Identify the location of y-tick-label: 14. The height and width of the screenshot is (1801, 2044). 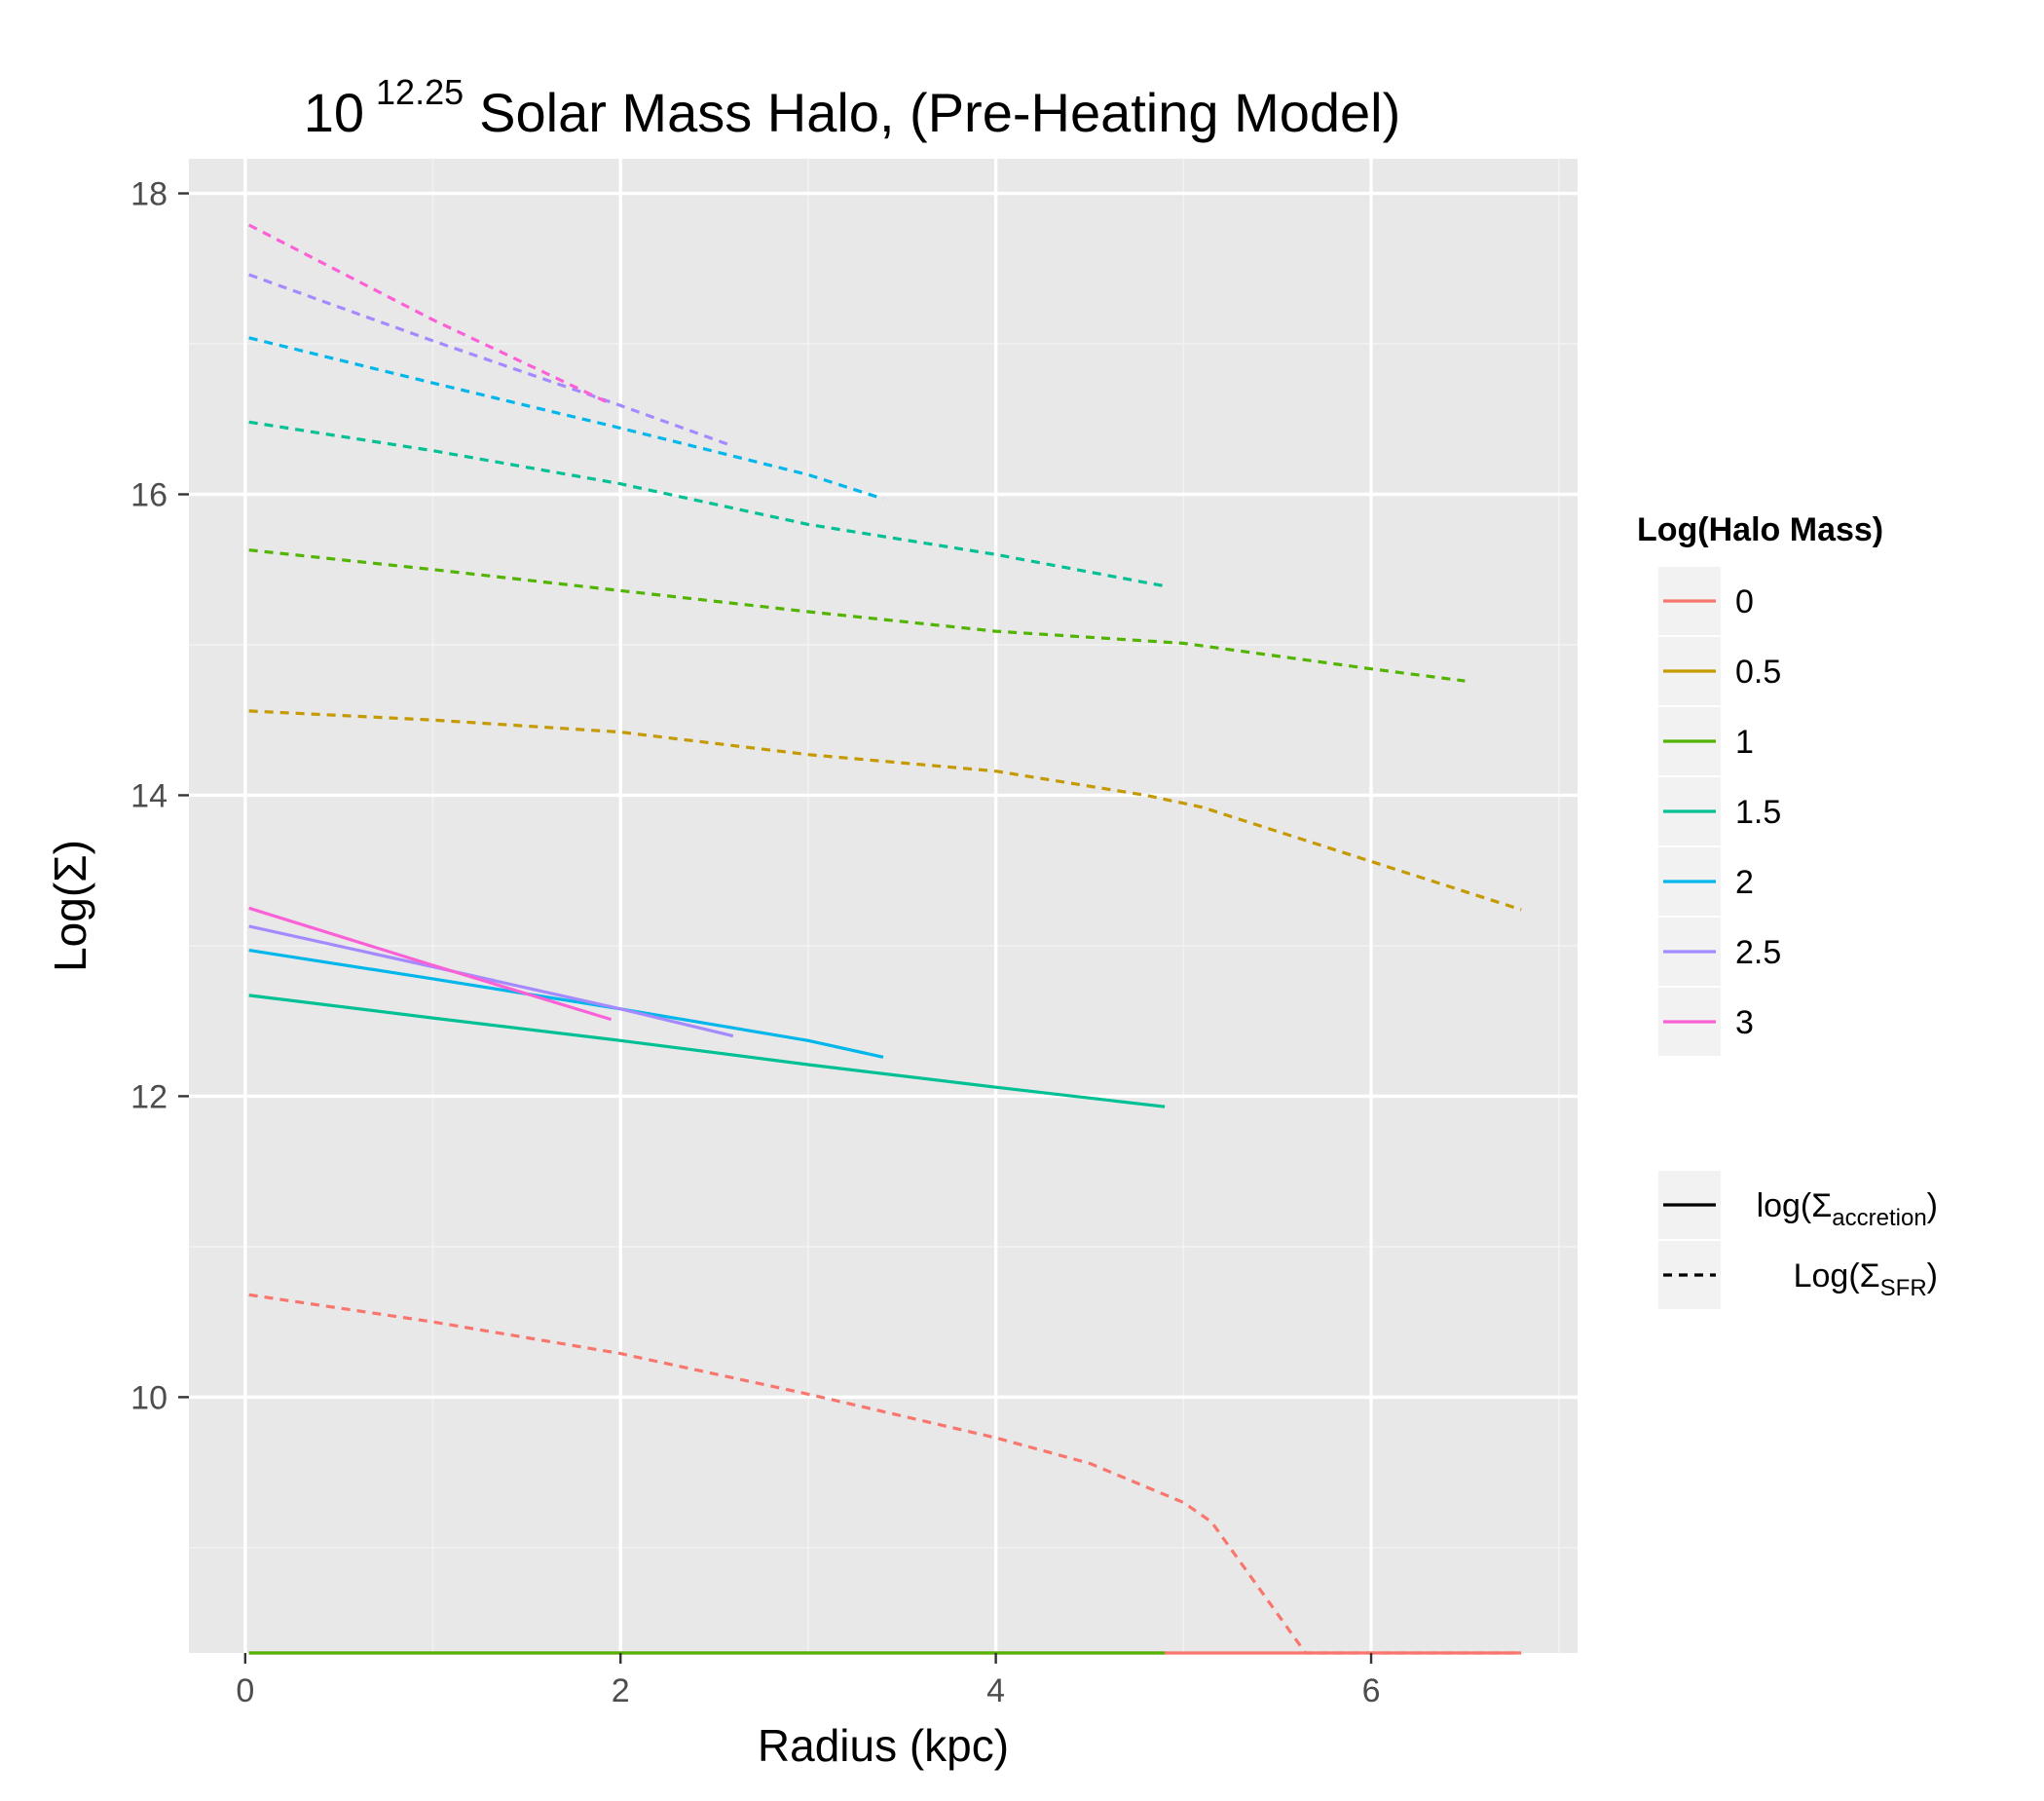
(148, 795).